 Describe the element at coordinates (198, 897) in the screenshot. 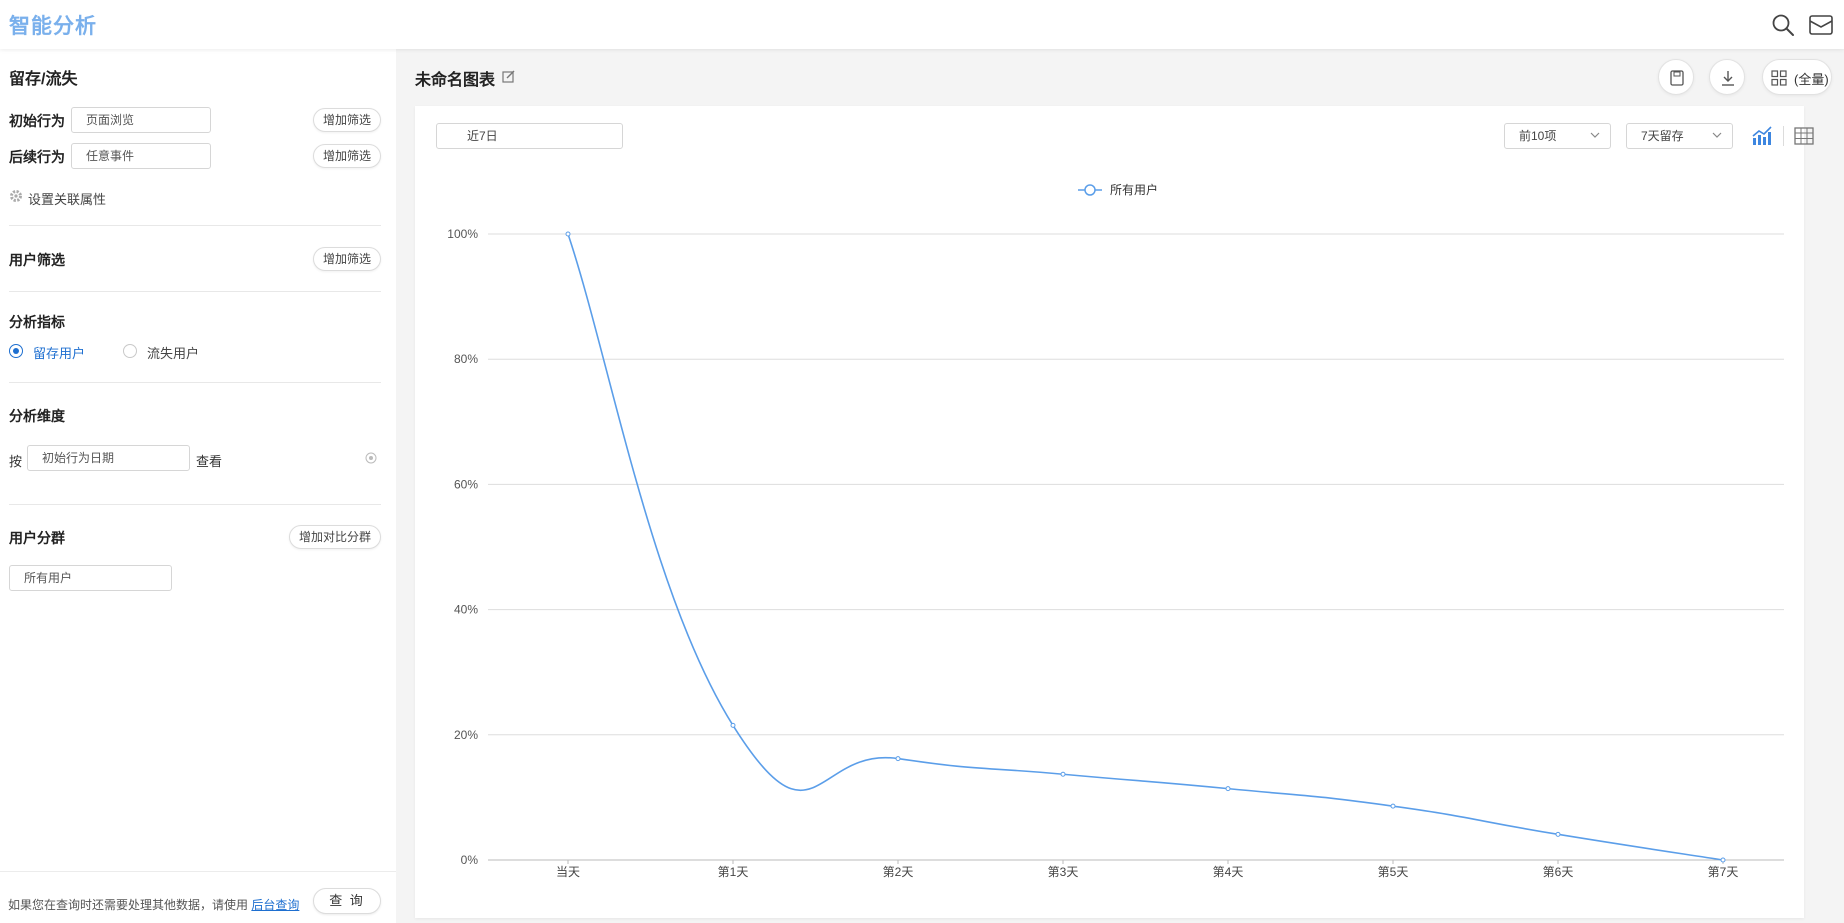

I see `sidebar-footer: 如果您在查询时还需要处理其他数据，请使用 后台查询 查 询` at that location.